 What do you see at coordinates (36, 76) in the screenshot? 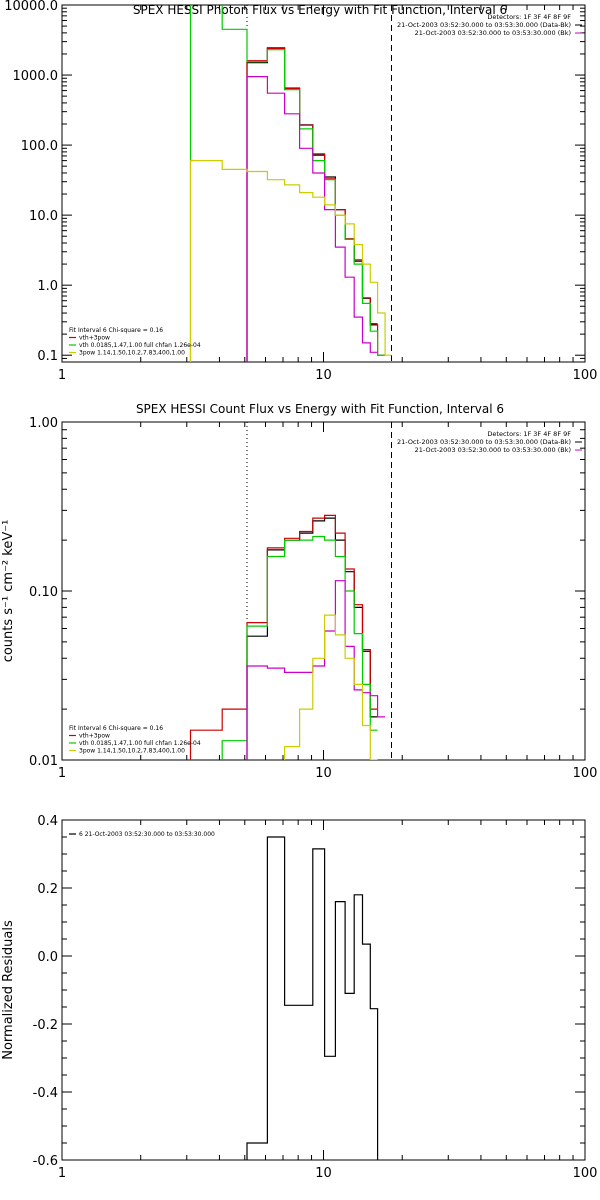
I see `photon-flux-y-tick-label: 1000.0` at bounding box center [36, 76].